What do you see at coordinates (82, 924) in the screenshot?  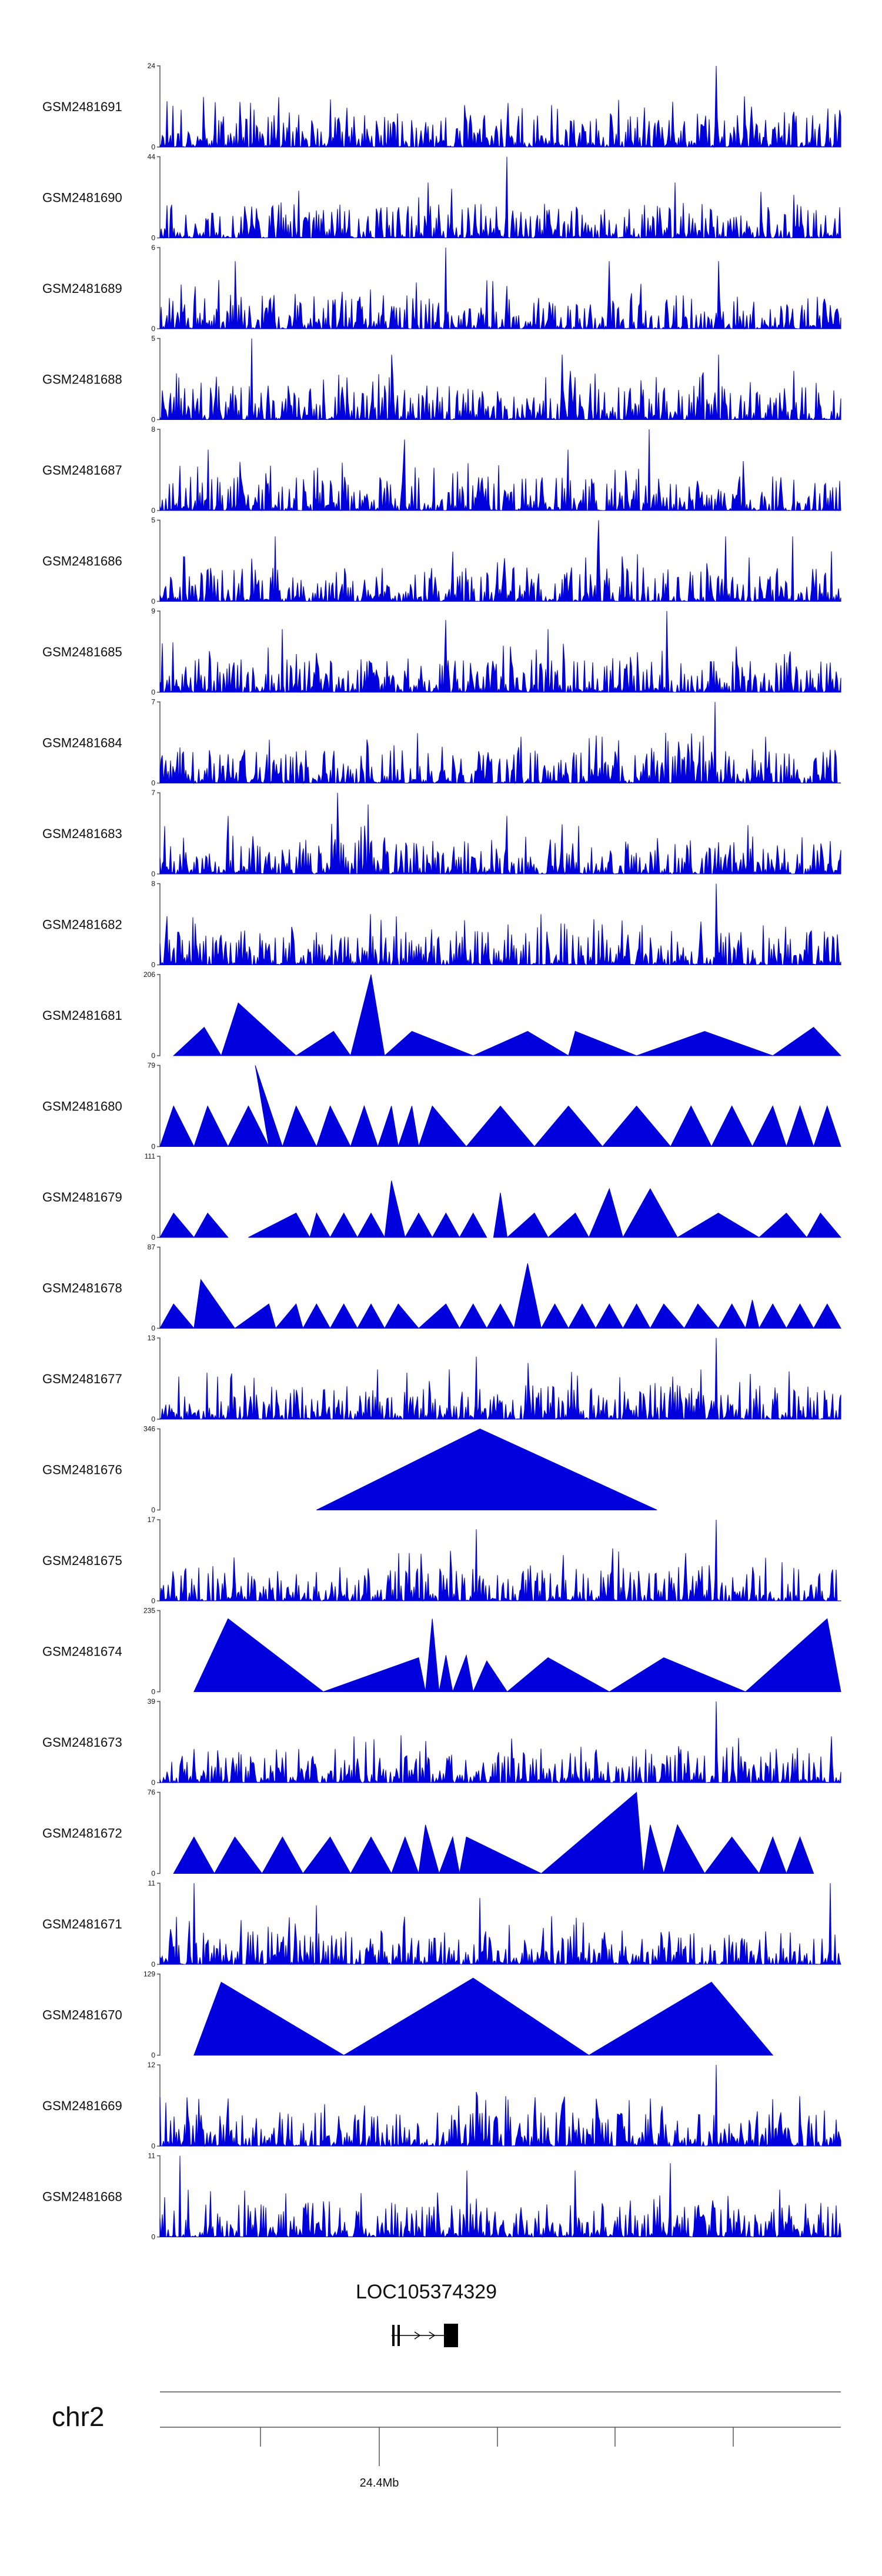 I see `track-sample-label: GSM2481682` at bounding box center [82, 924].